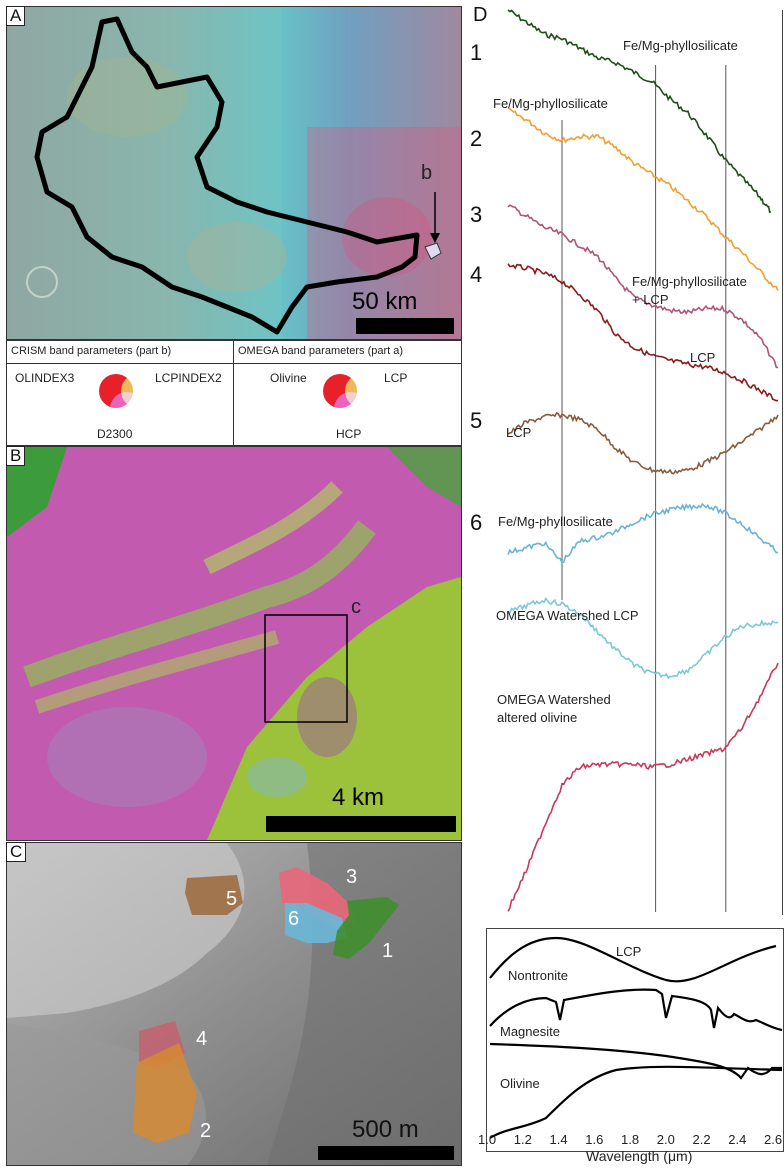 This screenshot has width=784, height=1169. What do you see at coordinates (306, 668) in the screenshot?
I see `site-c-box` at bounding box center [306, 668].